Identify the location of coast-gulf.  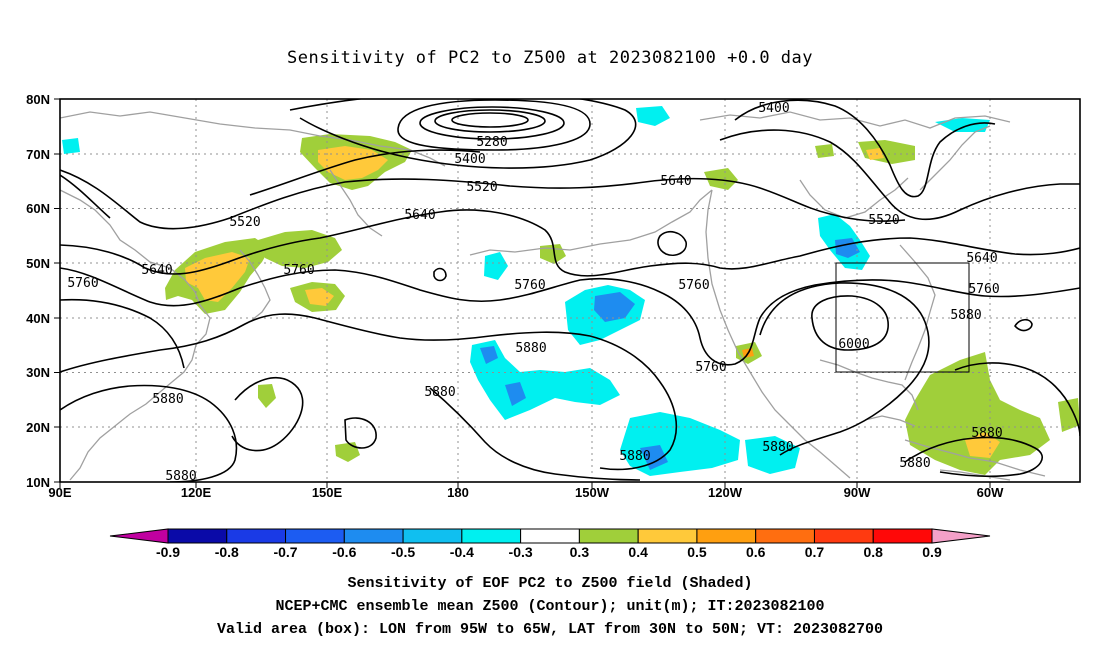
(869, 385).